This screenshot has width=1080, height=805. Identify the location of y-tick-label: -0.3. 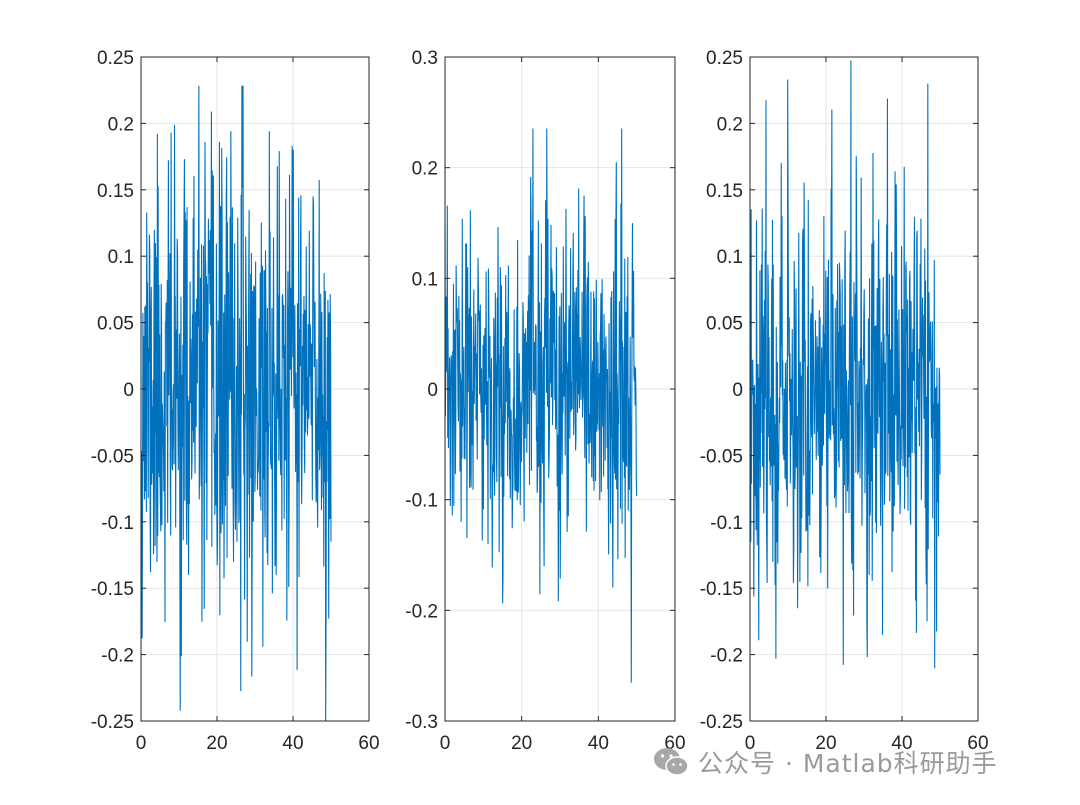
(421, 722).